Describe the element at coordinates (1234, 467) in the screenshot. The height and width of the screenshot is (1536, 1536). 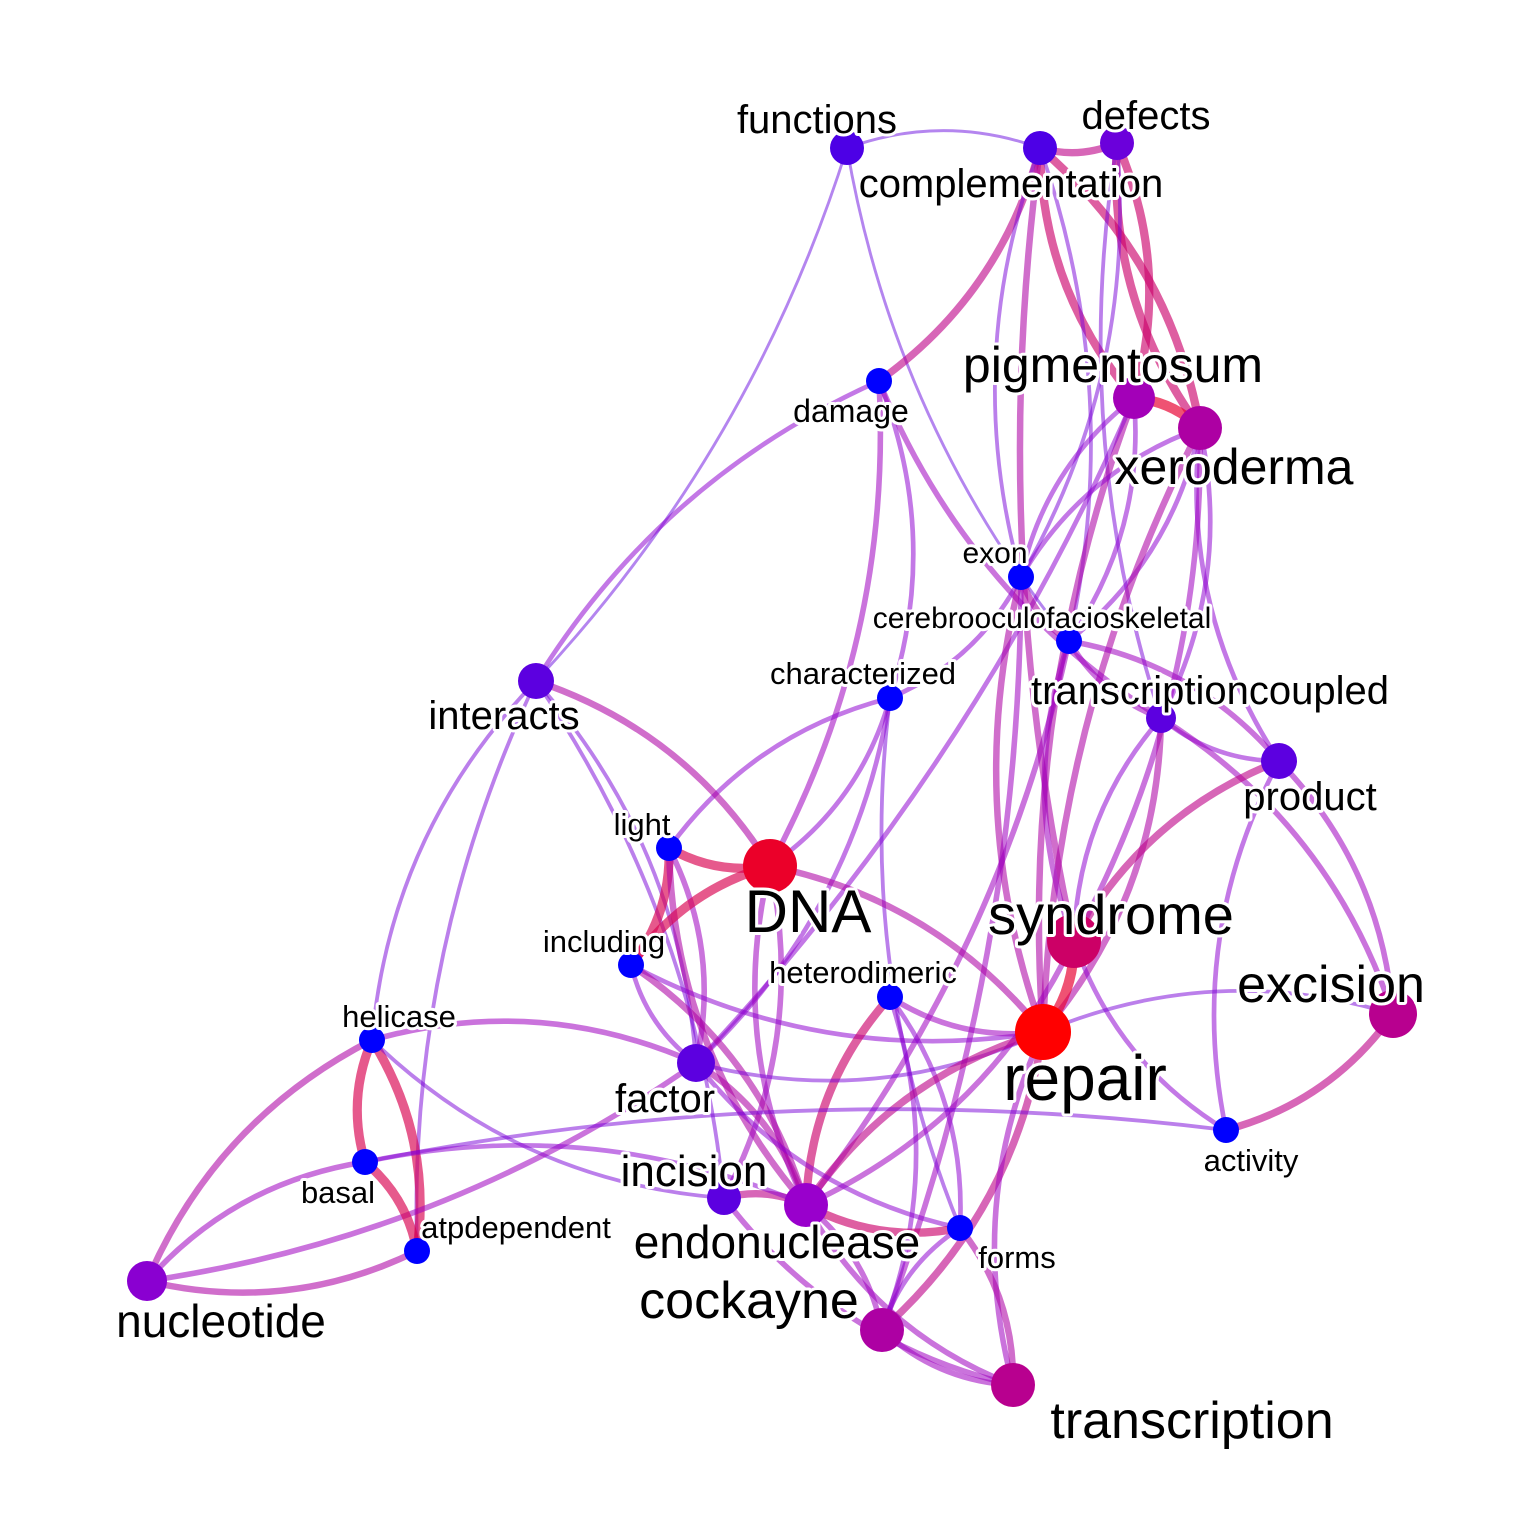
I see `node-label-xeroderma: xeroderma` at that location.